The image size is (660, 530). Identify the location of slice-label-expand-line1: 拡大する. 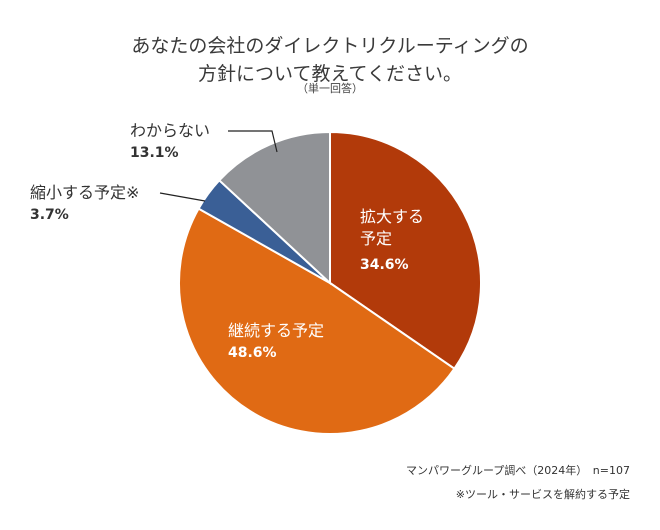
(392, 216).